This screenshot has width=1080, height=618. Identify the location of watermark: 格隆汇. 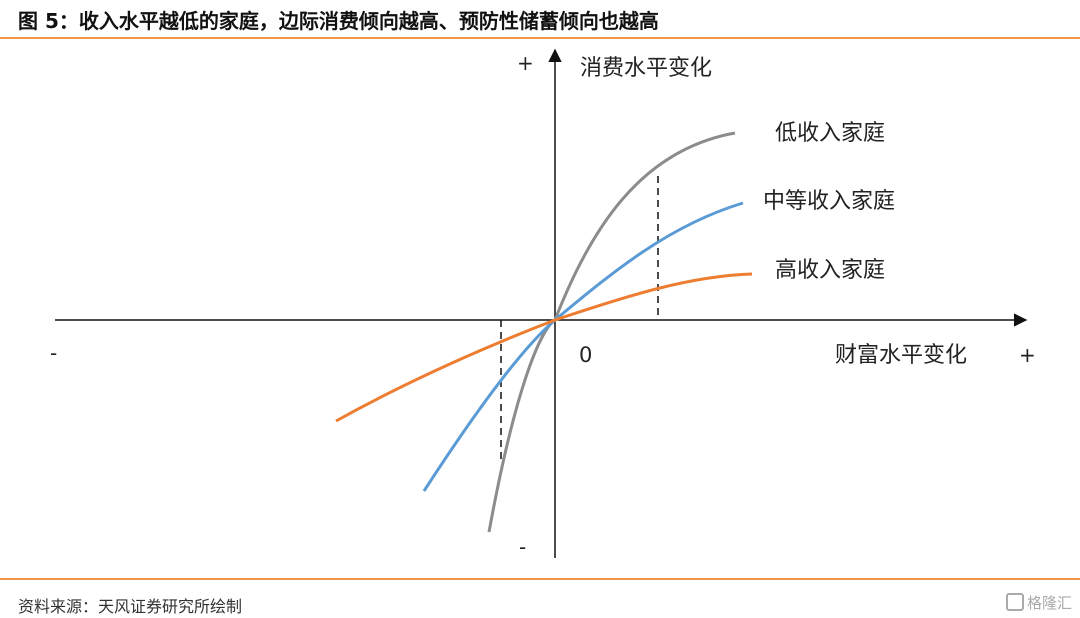
(1038, 602).